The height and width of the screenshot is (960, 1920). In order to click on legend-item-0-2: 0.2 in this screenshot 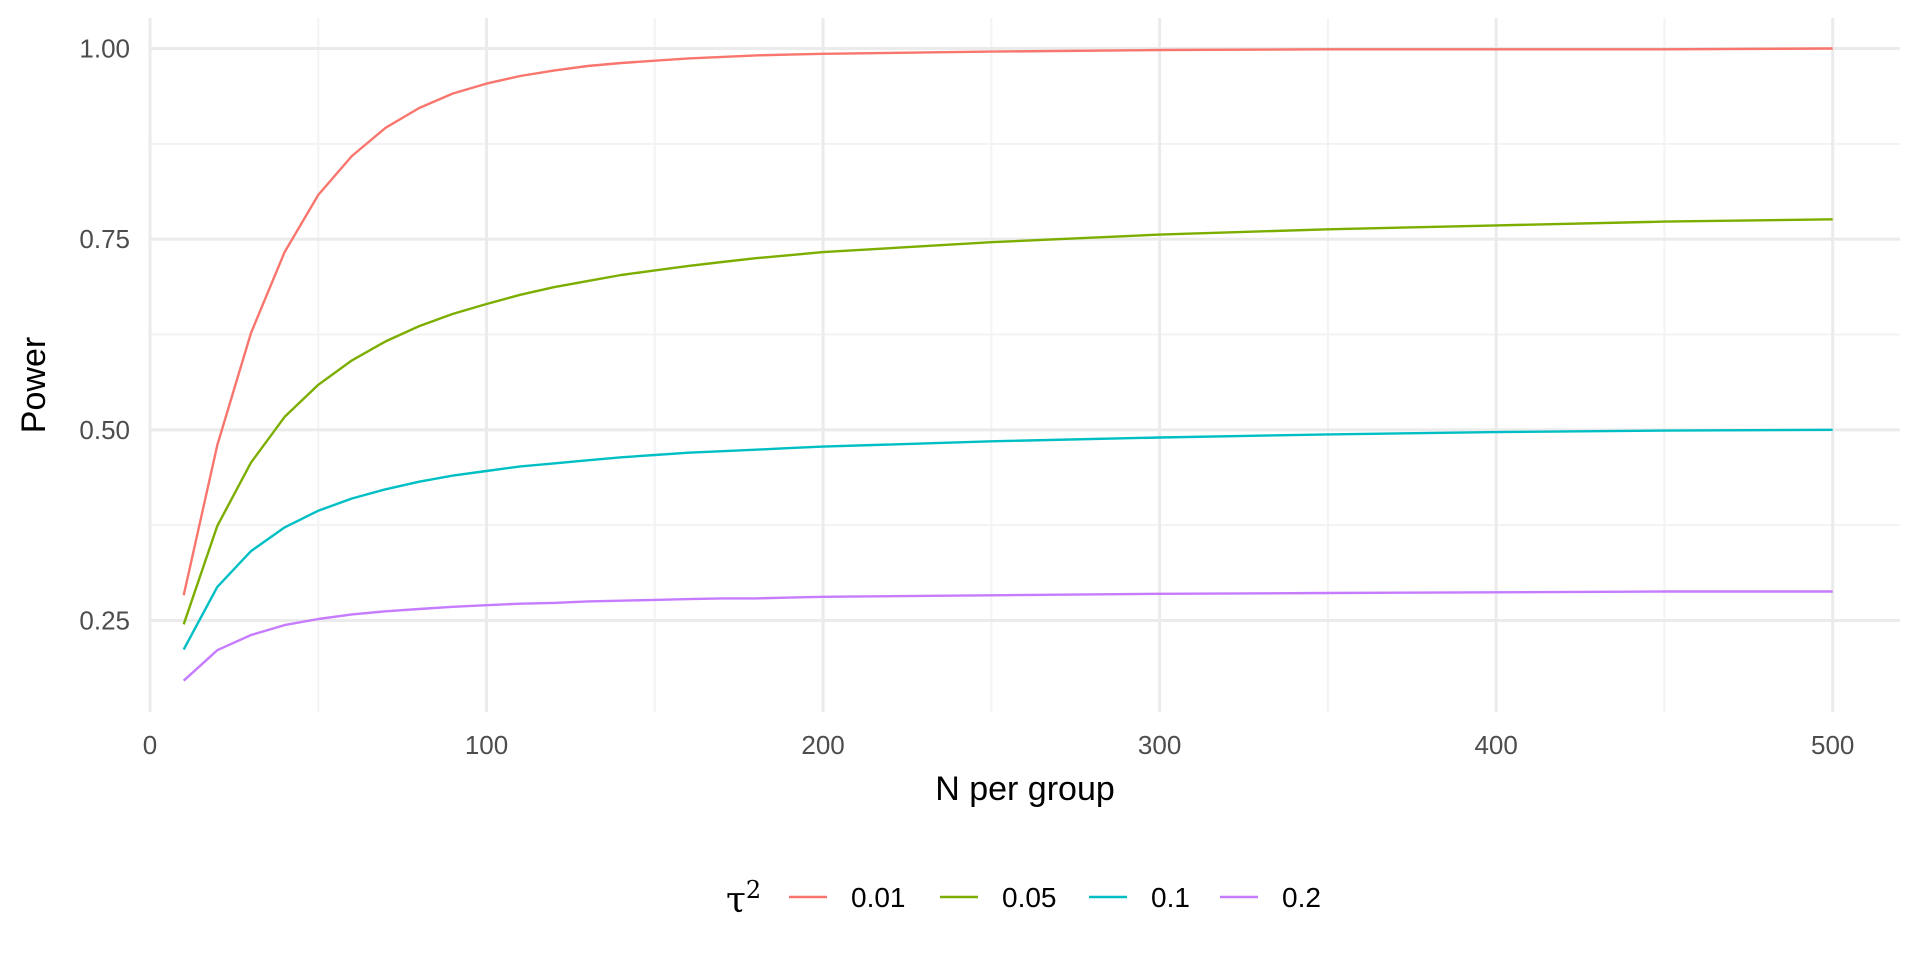, I will do `click(1270, 897)`.